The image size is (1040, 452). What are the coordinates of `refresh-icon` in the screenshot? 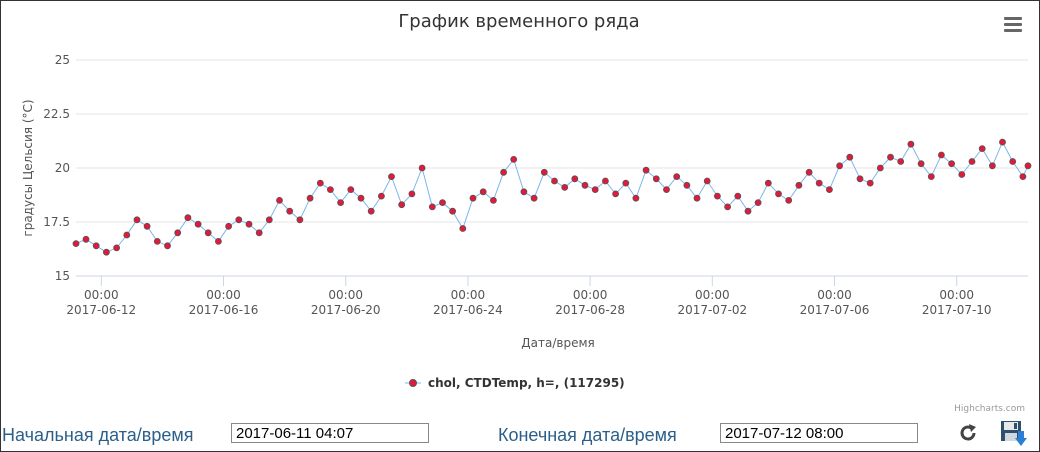 It's located at (968, 433).